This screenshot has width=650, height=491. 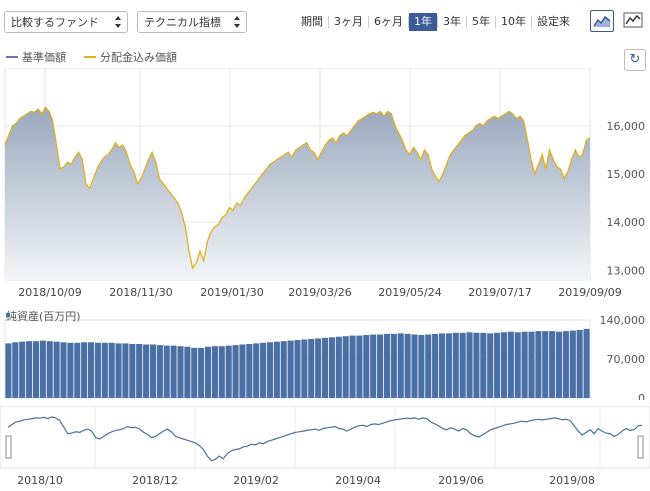 What do you see at coordinates (623, 320) in the screenshot?
I see `y-tick-label: 140,000` at bounding box center [623, 320].